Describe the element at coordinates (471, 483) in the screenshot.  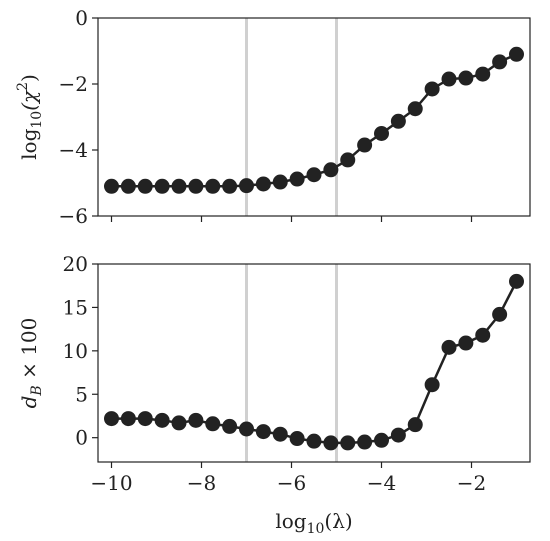
I see `x-tick-label: −2` at that location.